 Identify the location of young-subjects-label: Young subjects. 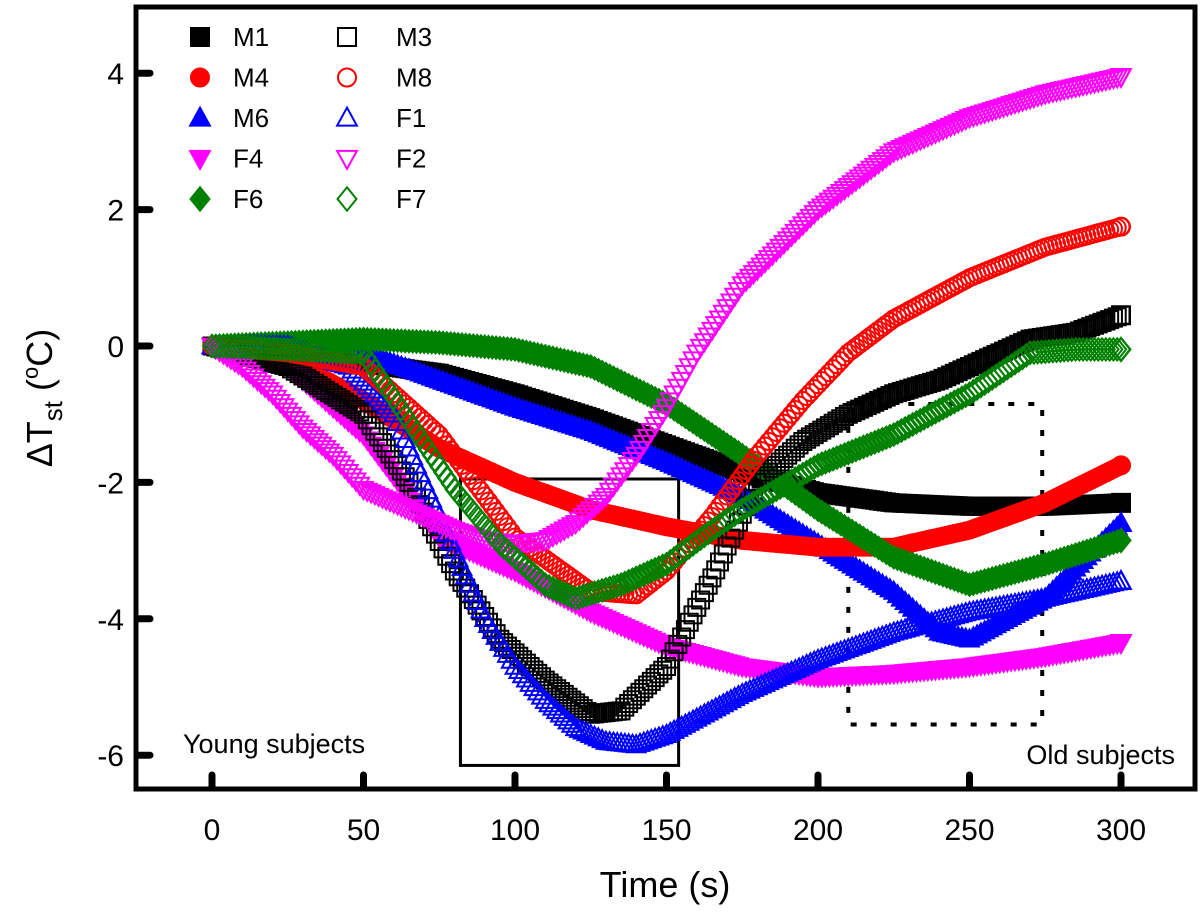
(274, 744).